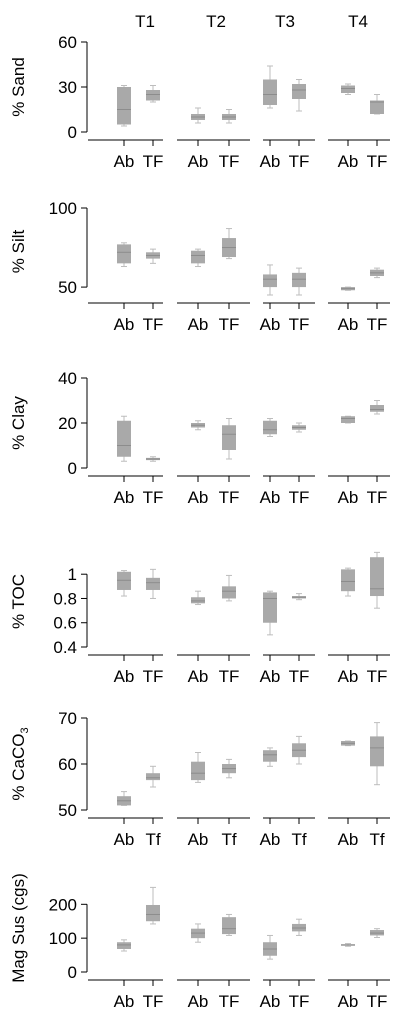 Image resolution: width=395 pixels, height=1011 pixels. Describe the element at coordinates (270, 427) in the screenshot. I see `panel-3-box-t3-ab` at that location.